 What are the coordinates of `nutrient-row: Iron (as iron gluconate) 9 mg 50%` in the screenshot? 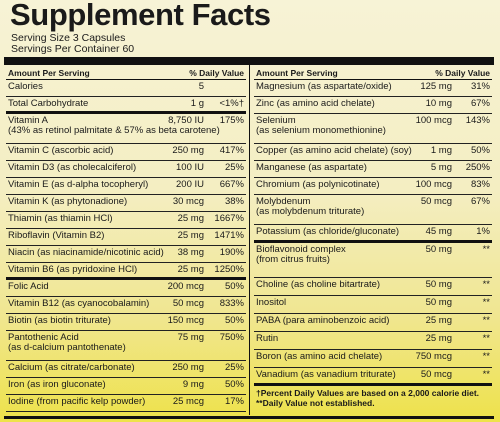 It's located at (126, 386).